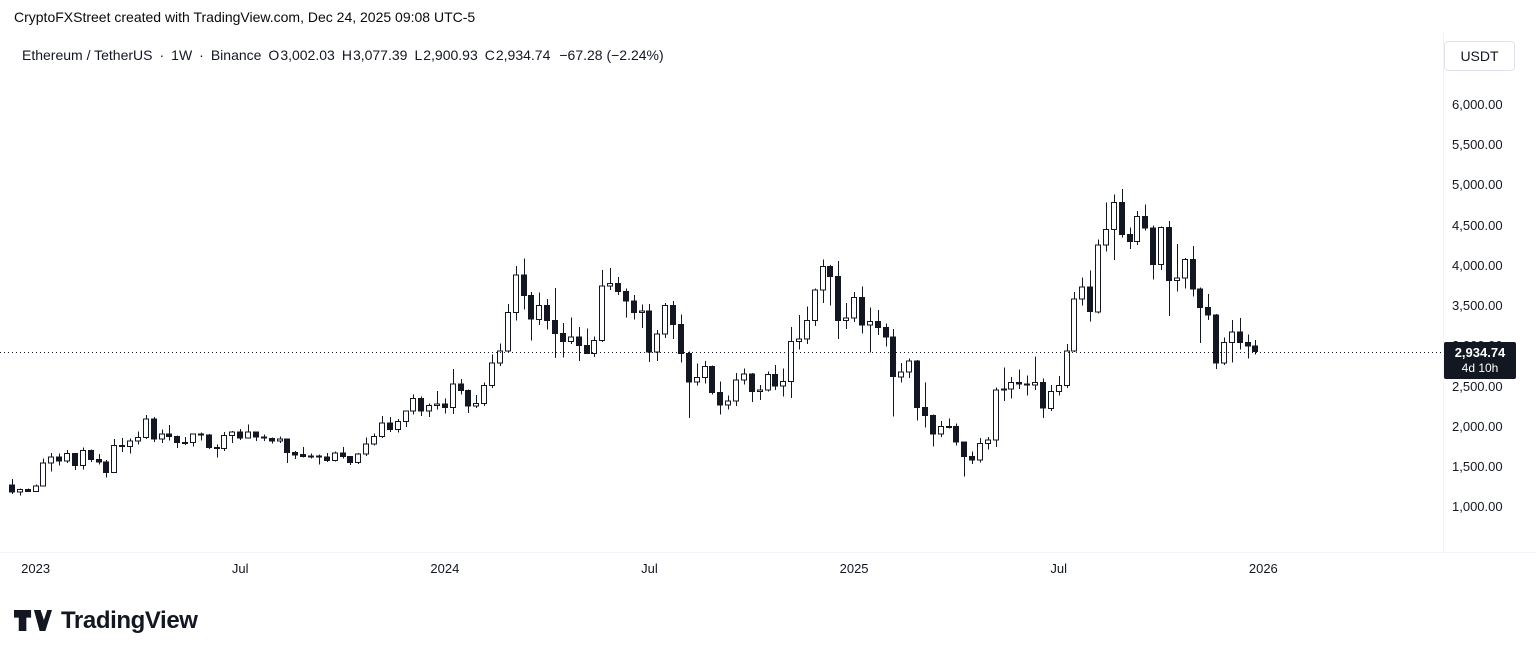 The height and width of the screenshot is (662, 1536). What do you see at coordinates (1477, 426) in the screenshot?
I see `price-tick: 2,000.00` at bounding box center [1477, 426].